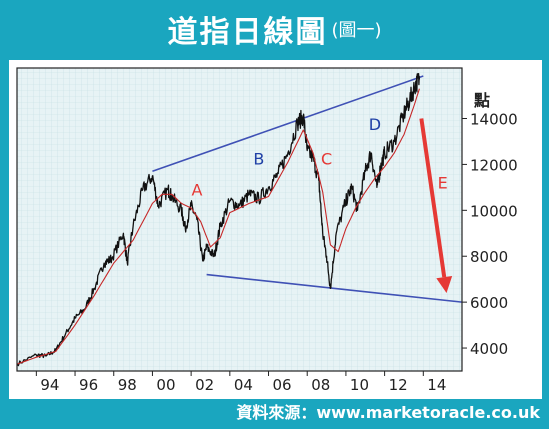  What do you see at coordinates (204, 385) in the screenshot?
I see `x-tick-label: 02` at bounding box center [204, 385].